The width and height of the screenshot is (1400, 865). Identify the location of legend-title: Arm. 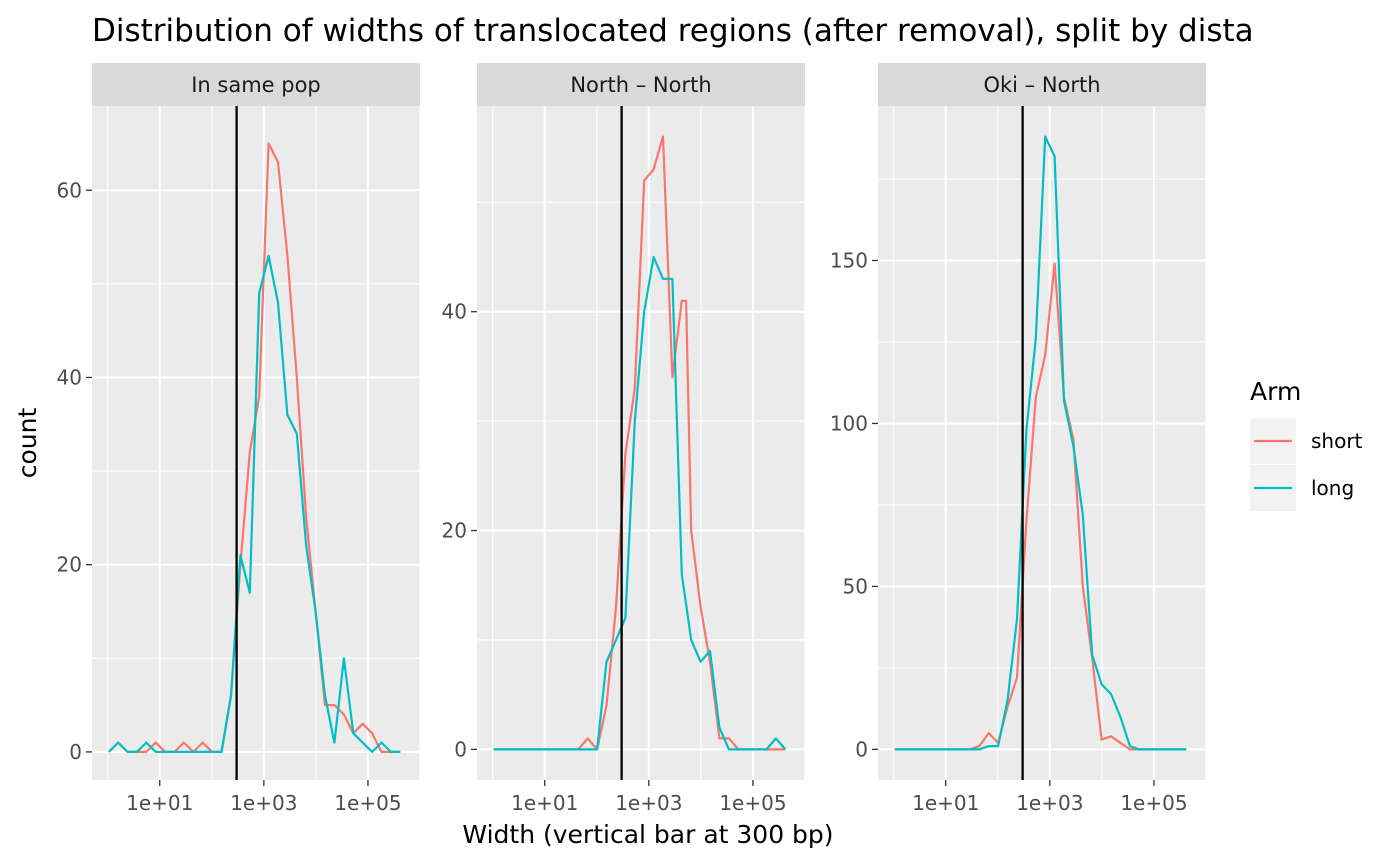
(1275, 391).